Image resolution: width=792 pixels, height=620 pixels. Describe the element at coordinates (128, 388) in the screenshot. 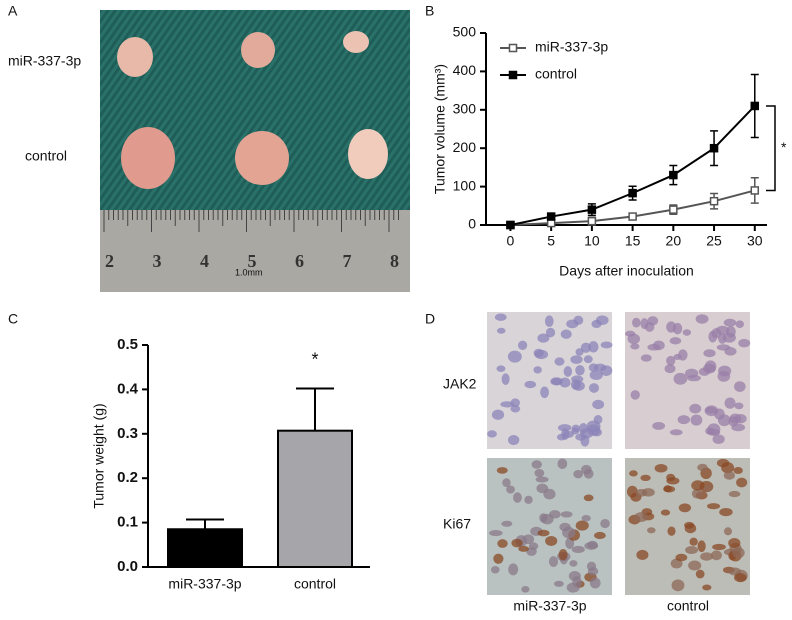

I see `y-tick-label: 0.4` at that location.